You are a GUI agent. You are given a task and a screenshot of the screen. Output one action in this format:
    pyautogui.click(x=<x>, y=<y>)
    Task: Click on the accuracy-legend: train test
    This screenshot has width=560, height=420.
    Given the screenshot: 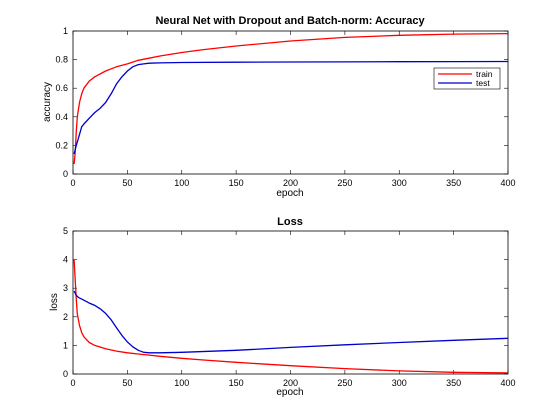 What is the action you would take?
    pyautogui.click(x=467, y=78)
    